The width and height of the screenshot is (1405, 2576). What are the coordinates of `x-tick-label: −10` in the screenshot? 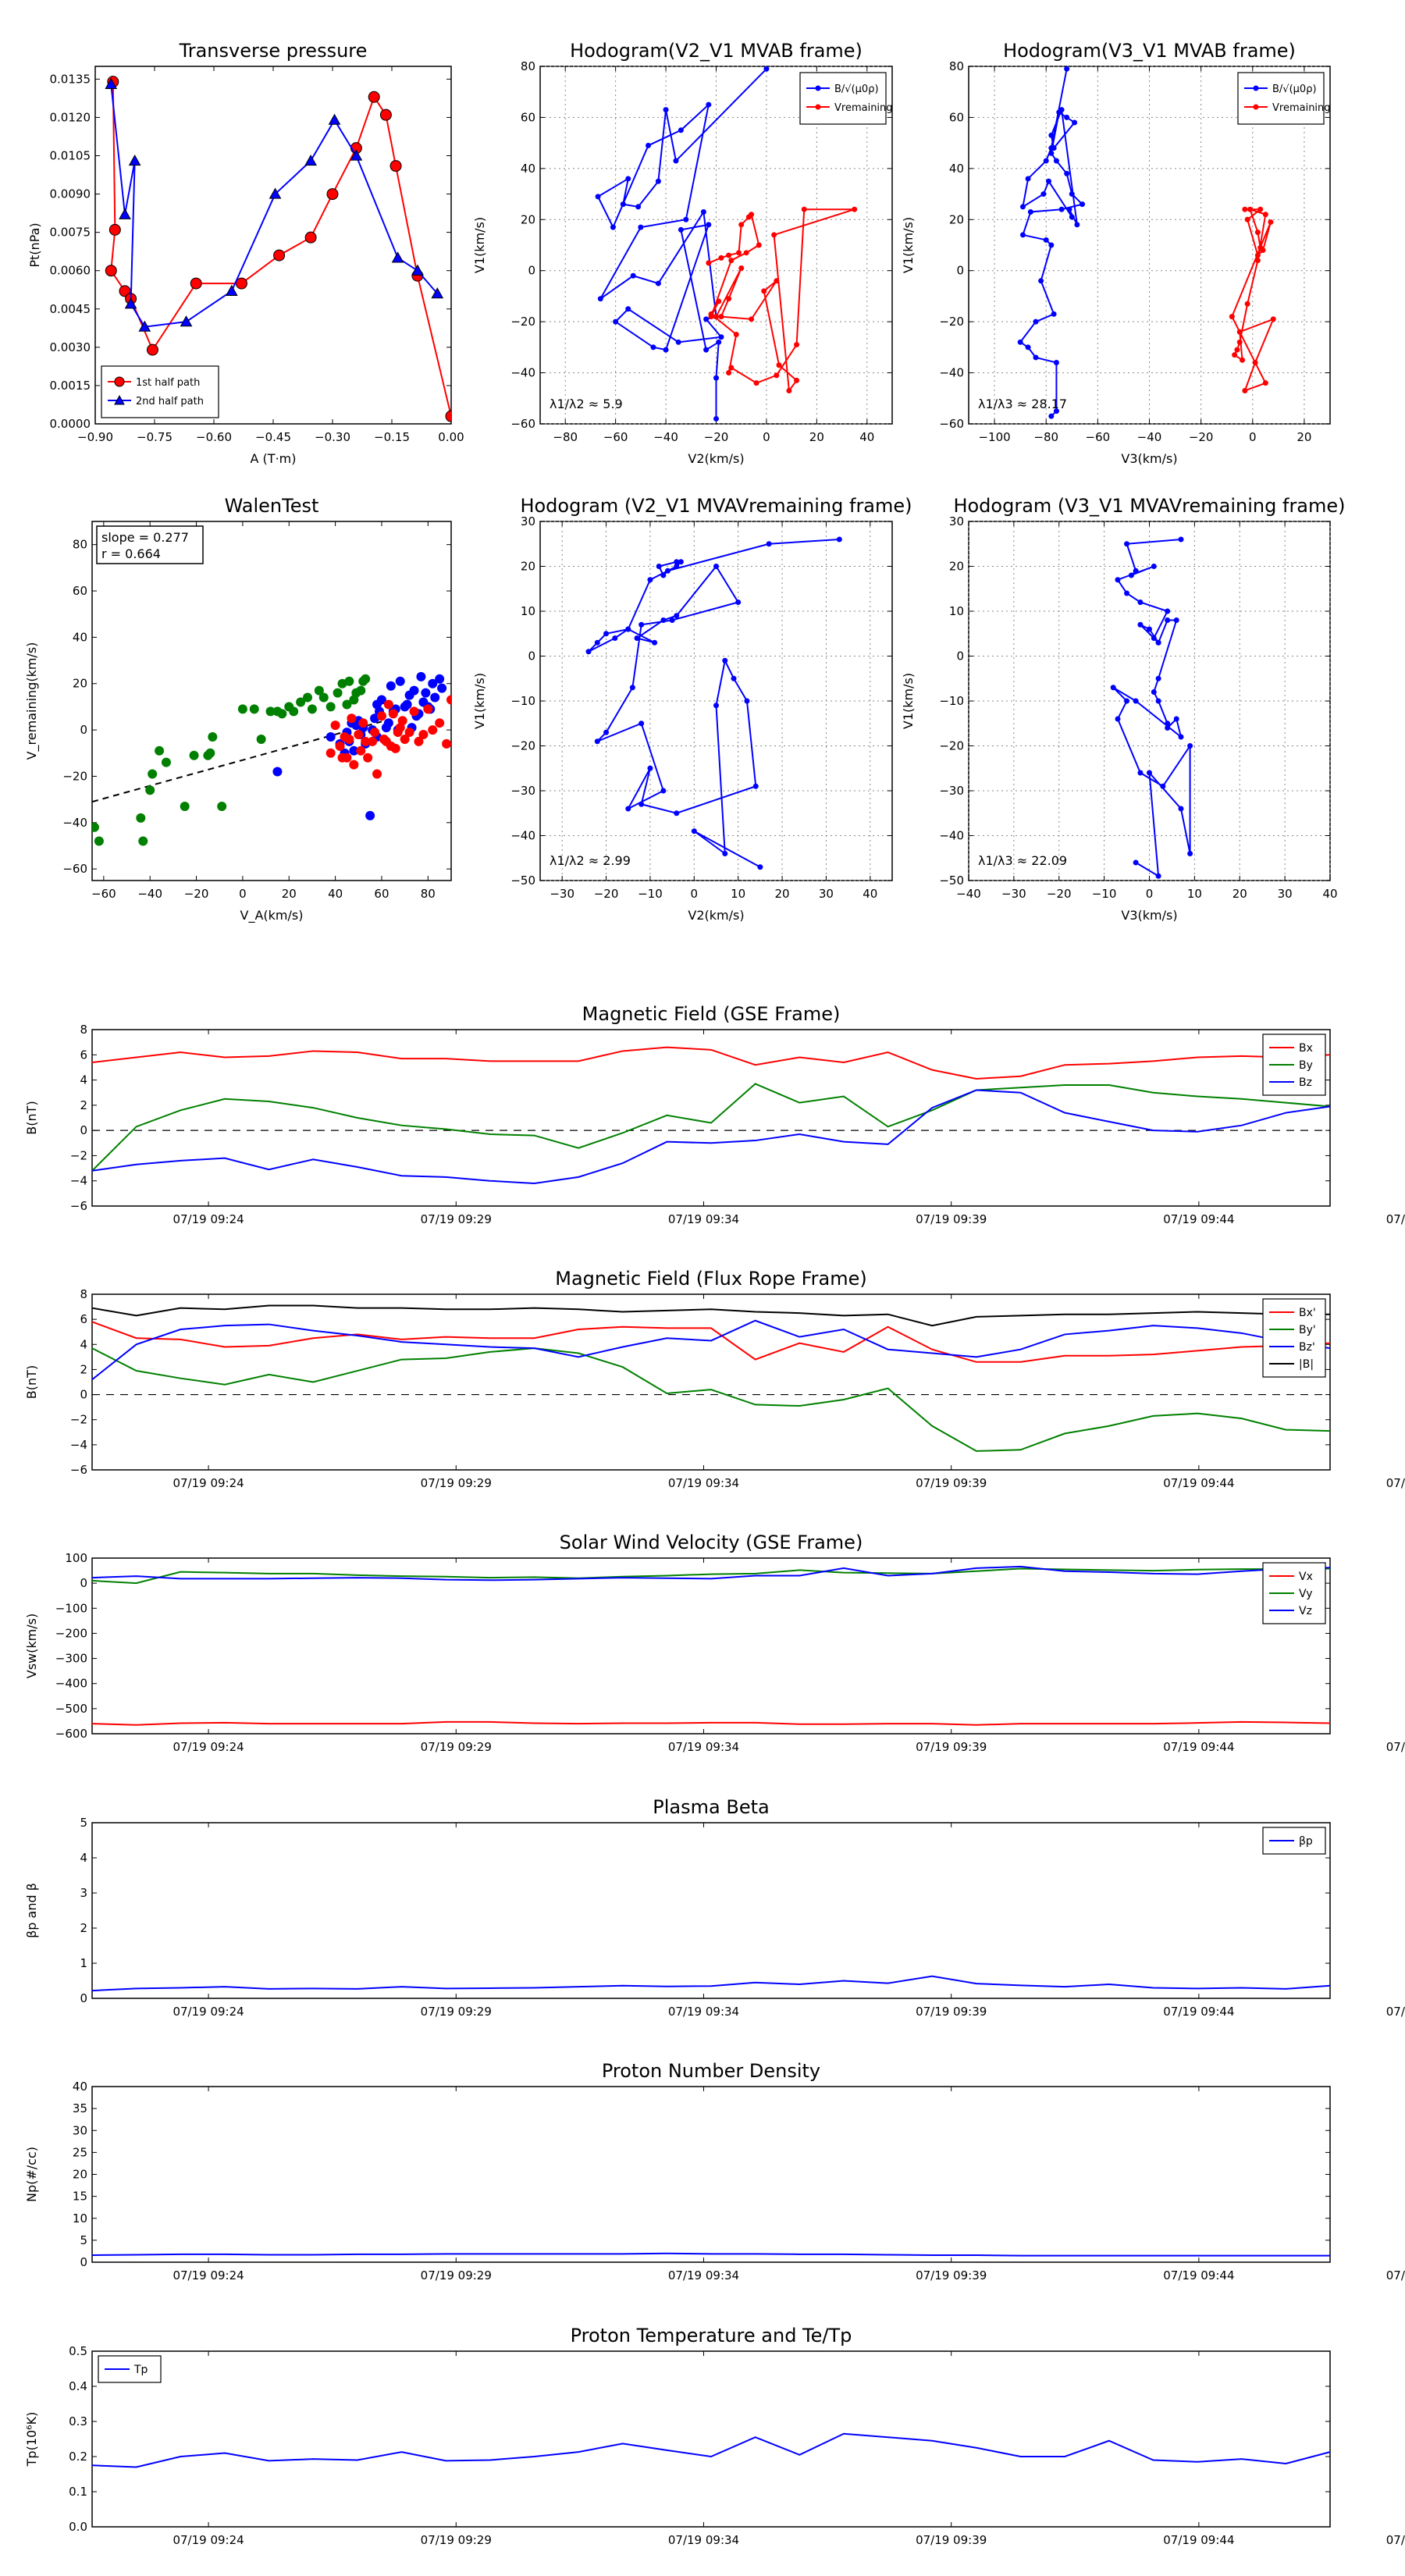 It's located at (1104, 894).